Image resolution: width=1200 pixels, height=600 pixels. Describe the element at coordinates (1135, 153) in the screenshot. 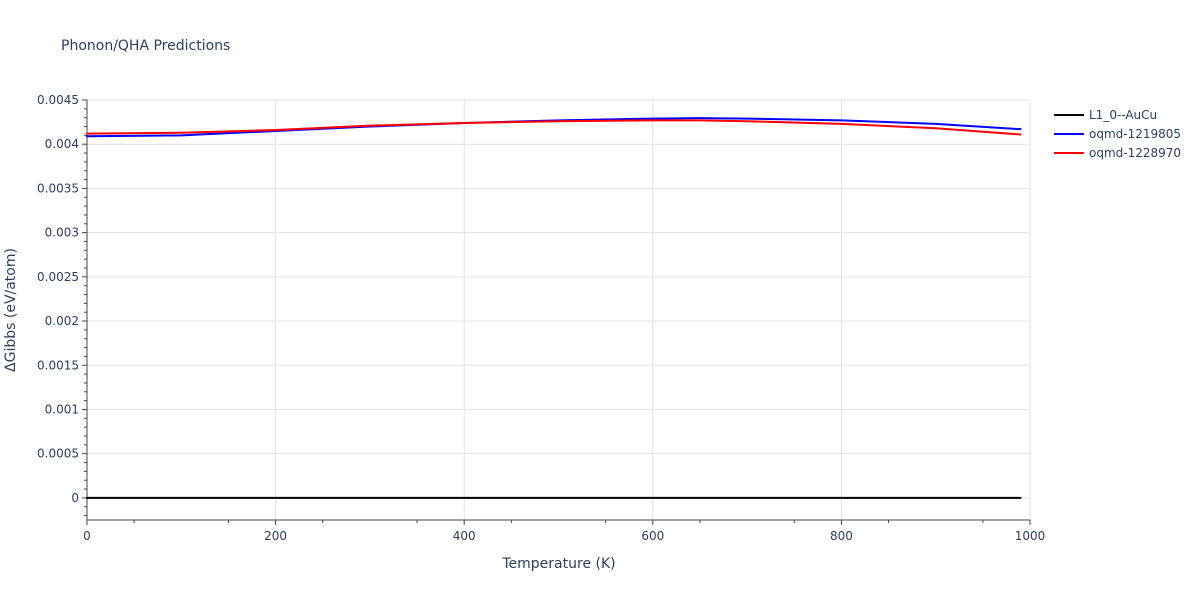

I see `legend-label: oqmd-1228970` at that location.